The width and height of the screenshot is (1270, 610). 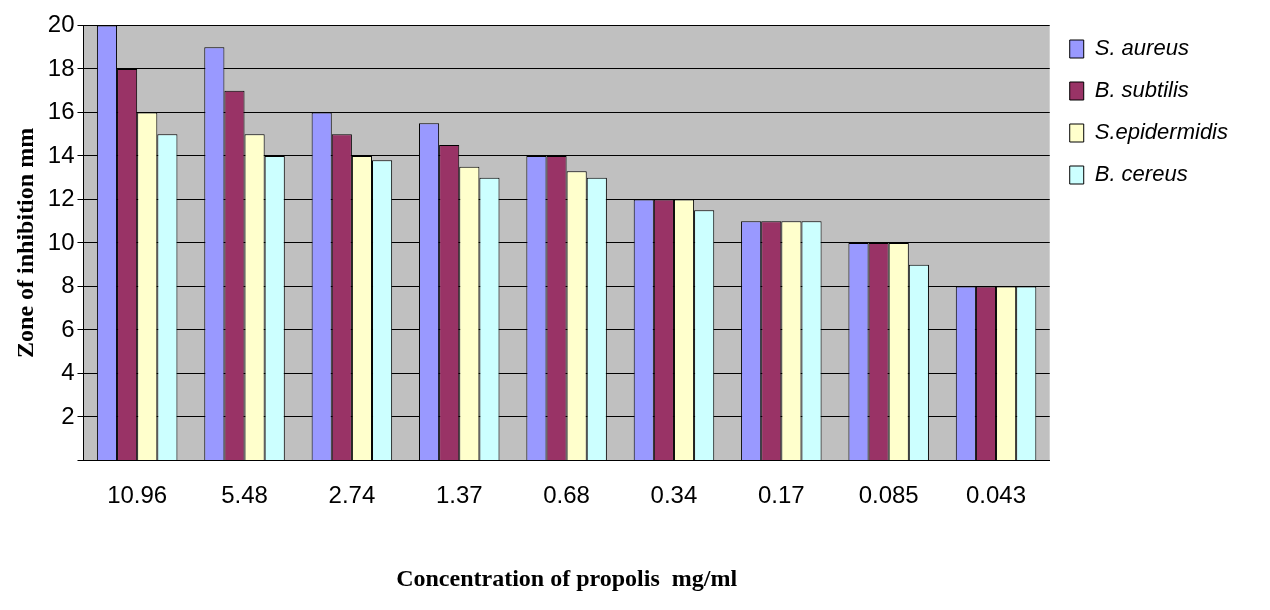 What do you see at coordinates (352, 495) in the screenshot?
I see `x-tick-label: 2.74` at bounding box center [352, 495].